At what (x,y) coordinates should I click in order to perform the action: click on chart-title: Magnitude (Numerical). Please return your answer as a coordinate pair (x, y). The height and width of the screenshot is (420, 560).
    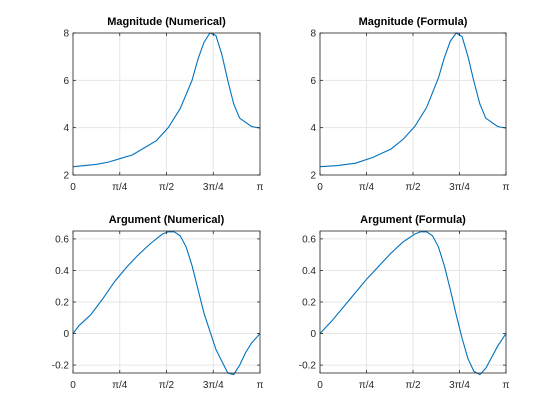
    Looking at the image, I should click on (166, 22).